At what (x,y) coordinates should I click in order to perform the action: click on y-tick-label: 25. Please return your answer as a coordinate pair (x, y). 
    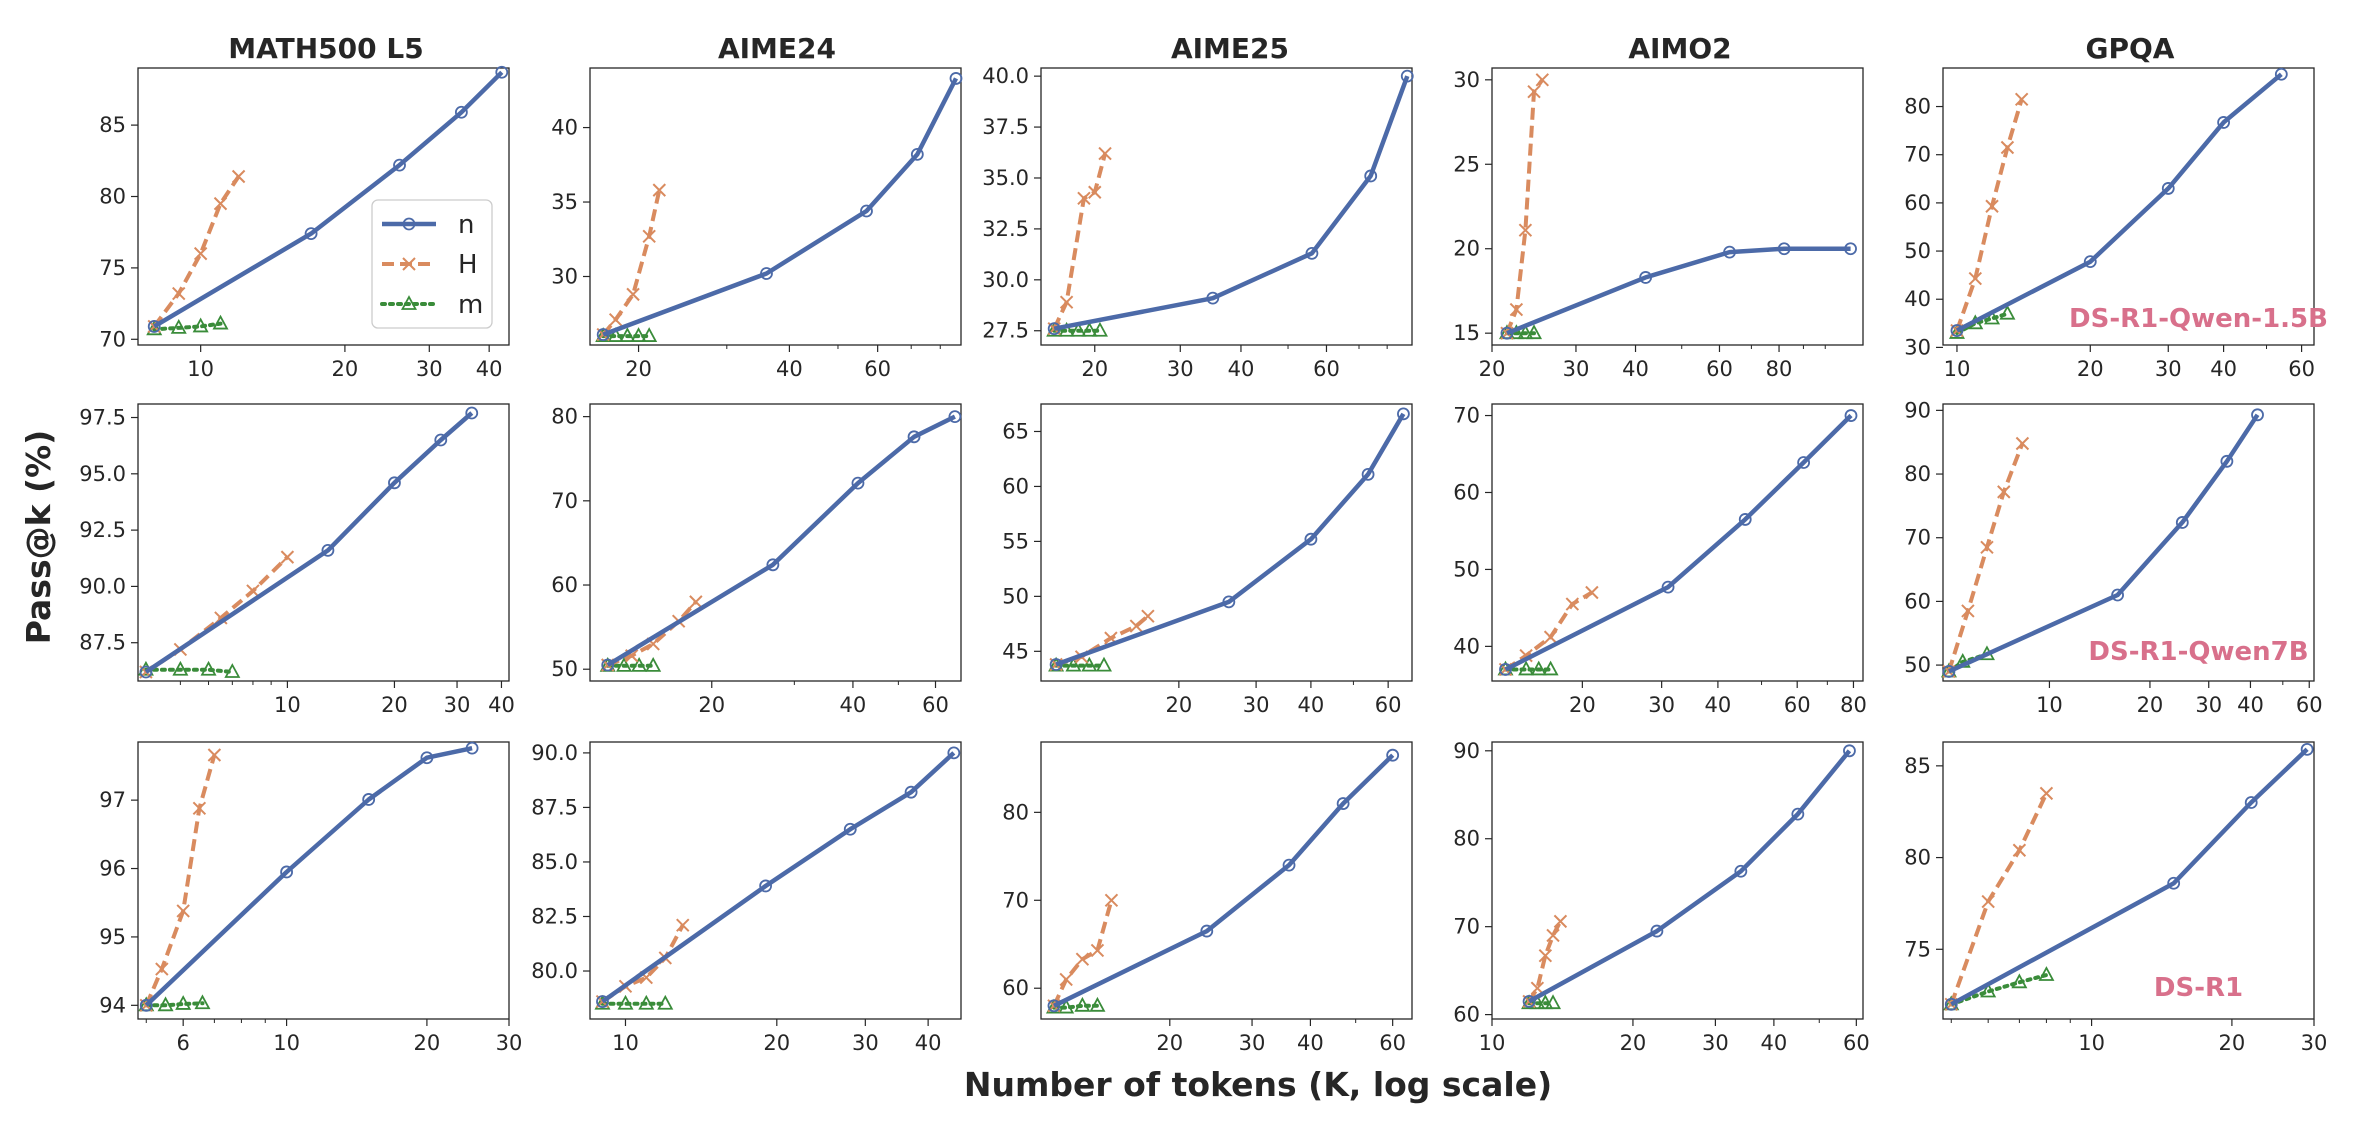
    Looking at the image, I should click on (1466, 164).